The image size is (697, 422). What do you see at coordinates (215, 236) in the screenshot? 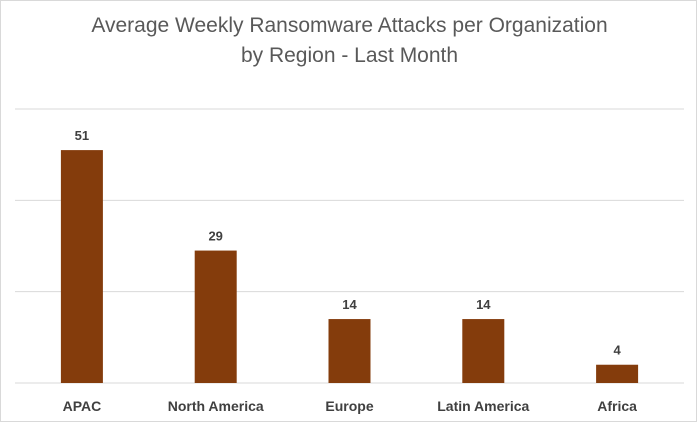
I see `data-label: 29` at bounding box center [215, 236].